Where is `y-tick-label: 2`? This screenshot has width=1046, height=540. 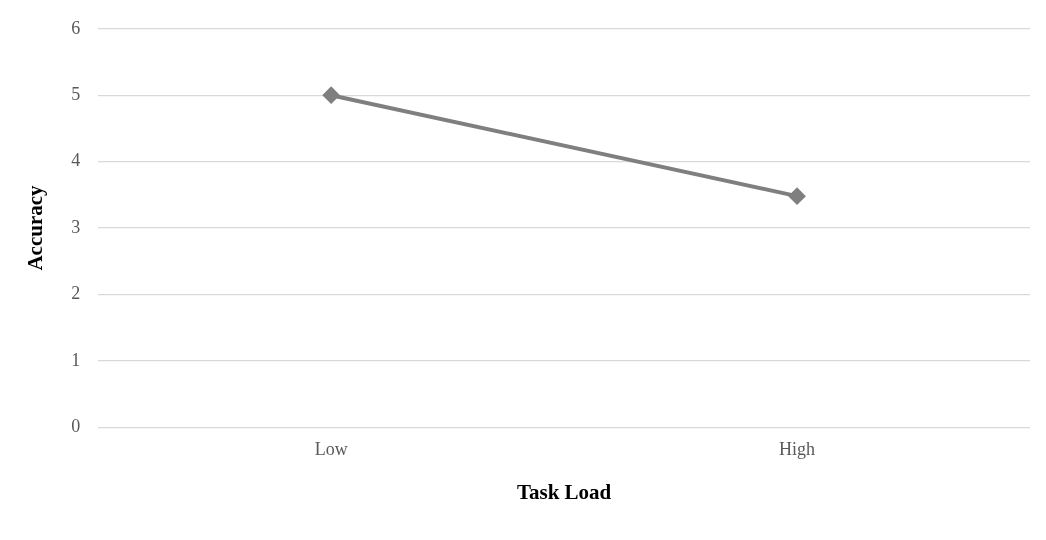 y-tick-label: 2 is located at coordinates (76, 293).